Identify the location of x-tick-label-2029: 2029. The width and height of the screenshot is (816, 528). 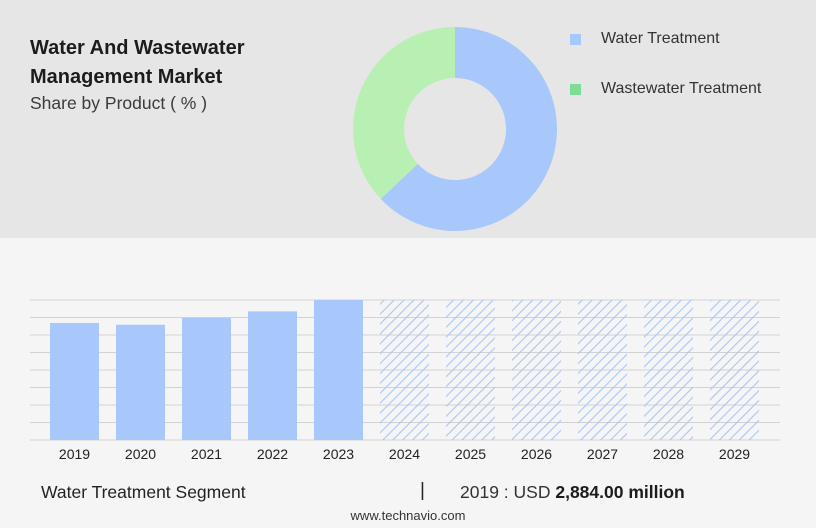
(734, 454).